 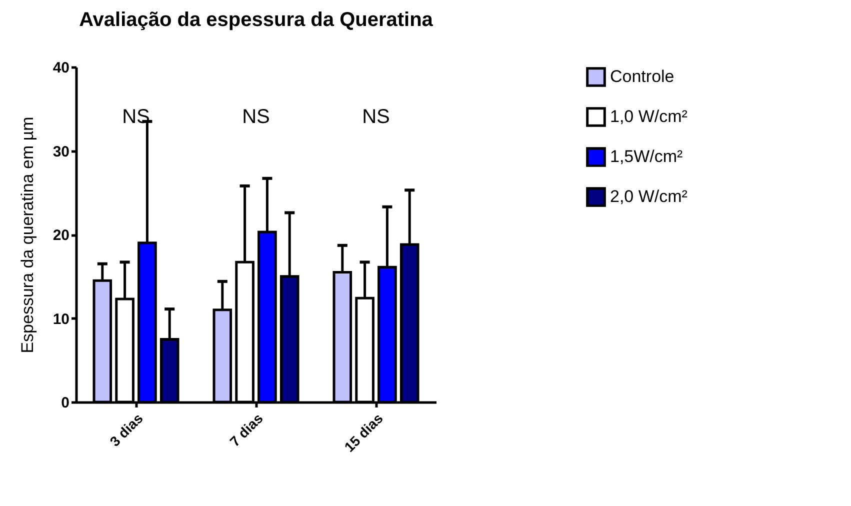 What do you see at coordinates (61, 319) in the screenshot?
I see `y-tick-label: 10` at bounding box center [61, 319].